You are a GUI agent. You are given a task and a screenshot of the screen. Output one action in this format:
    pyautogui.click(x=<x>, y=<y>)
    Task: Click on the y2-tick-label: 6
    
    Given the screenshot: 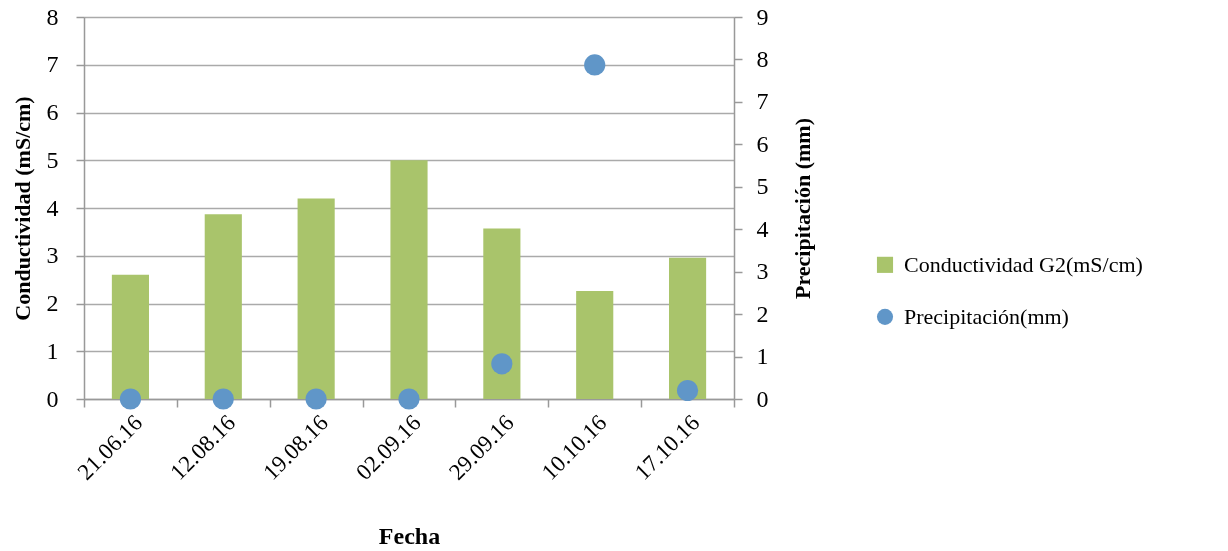 What is the action you would take?
    pyautogui.click(x=762, y=143)
    